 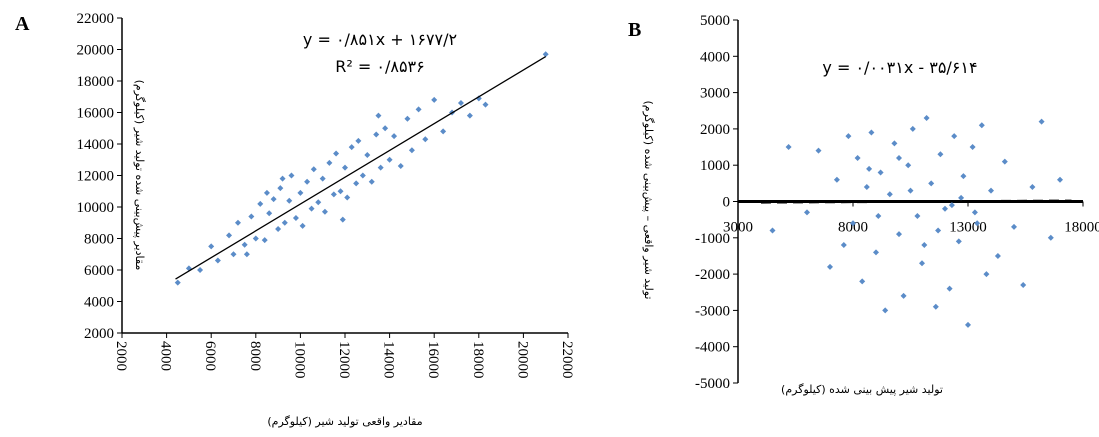 I want to click on y-tick-label: 5000, so click(x=715, y=21).